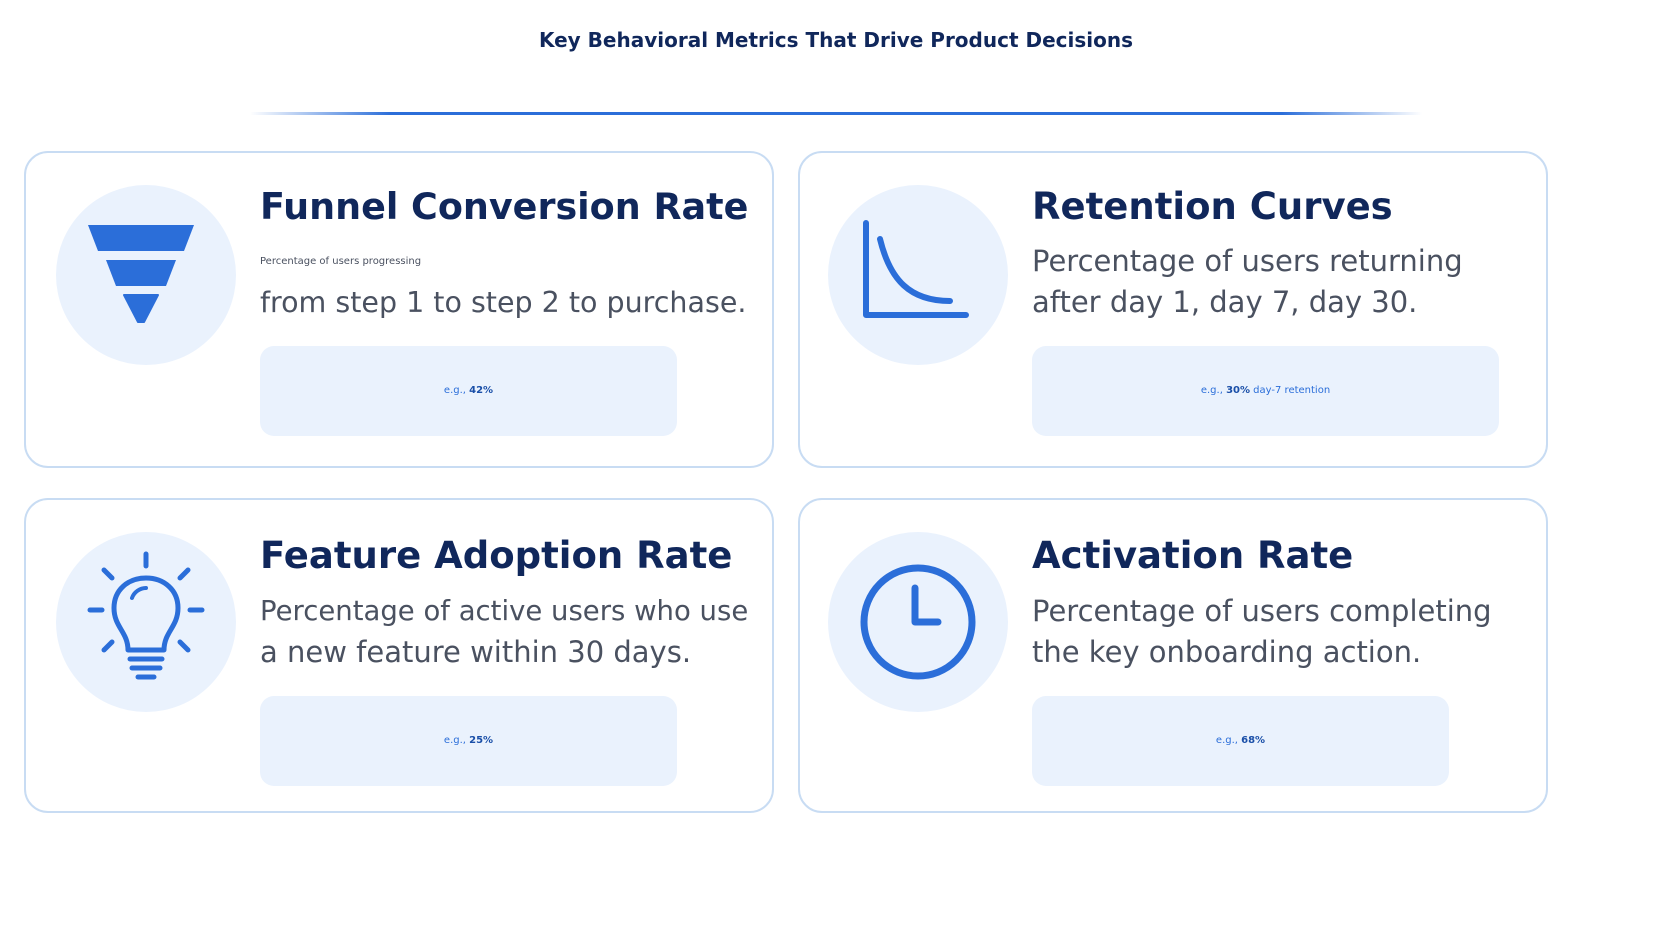 This screenshot has width=1672, height=940. Describe the element at coordinates (481, 390) in the screenshot. I see `example-value: 42%` at that location.